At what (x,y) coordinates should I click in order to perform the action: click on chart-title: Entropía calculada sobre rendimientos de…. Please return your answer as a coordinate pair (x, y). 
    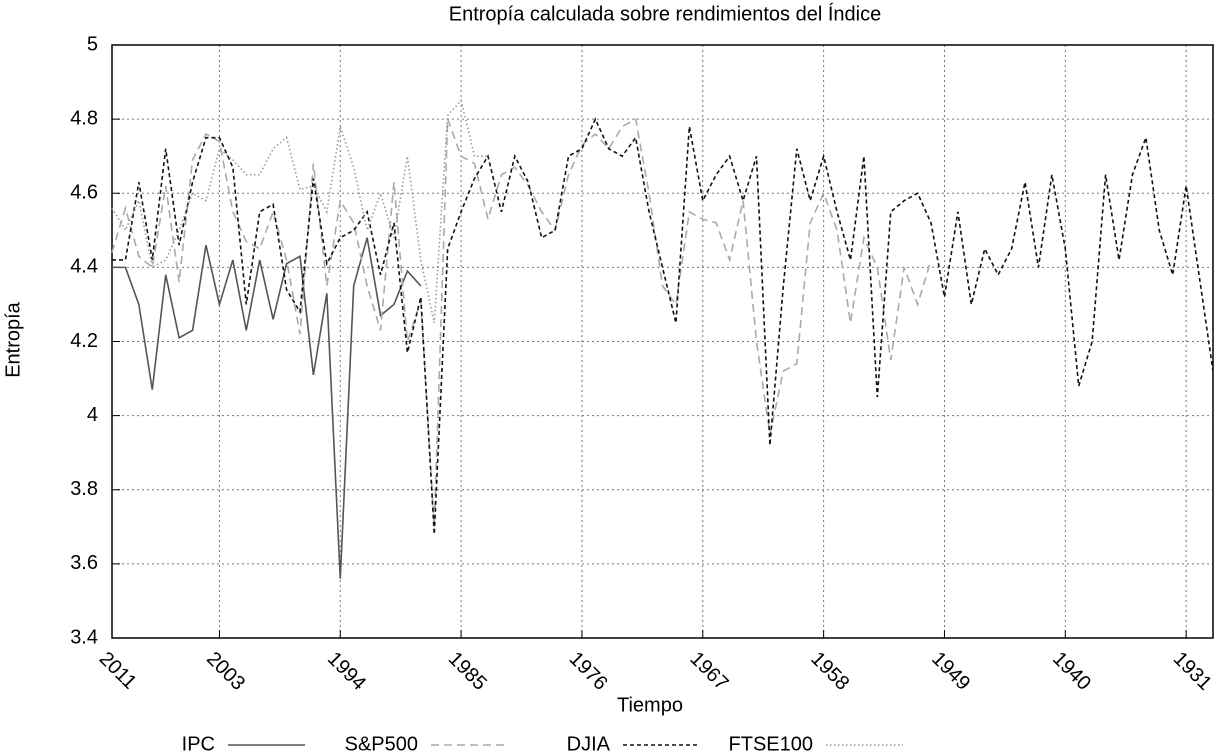
    Looking at the image, I should click on (665, 13).